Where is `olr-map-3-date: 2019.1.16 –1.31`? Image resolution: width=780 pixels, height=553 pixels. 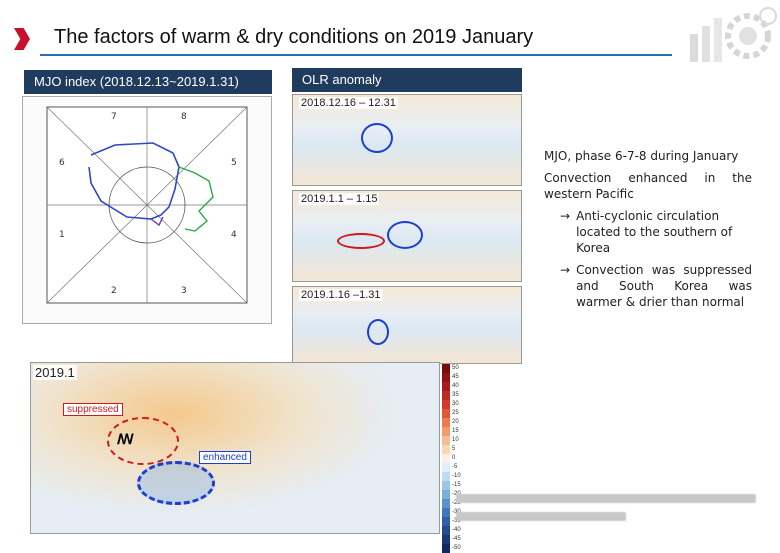 olr-map-3-date: 2019.1.16 –1.31 is located at coordinates (341, 295).